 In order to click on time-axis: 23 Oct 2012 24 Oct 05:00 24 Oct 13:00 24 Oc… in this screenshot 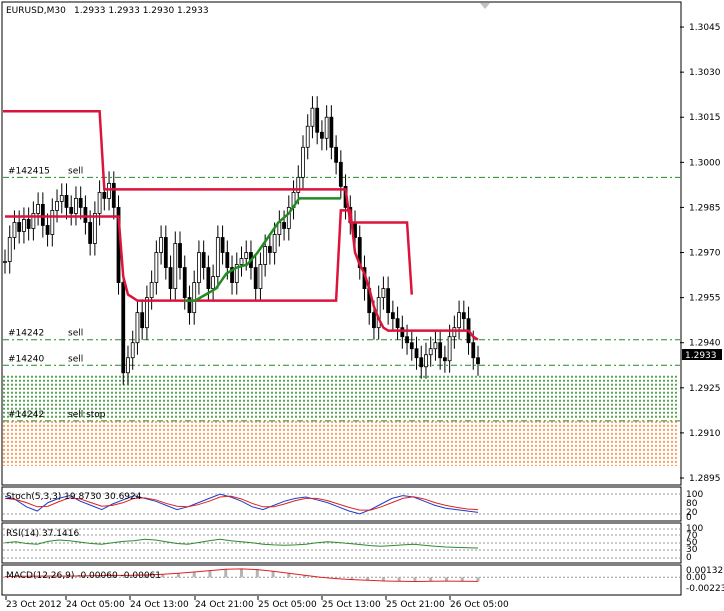, I will do `click(257, 603)`.